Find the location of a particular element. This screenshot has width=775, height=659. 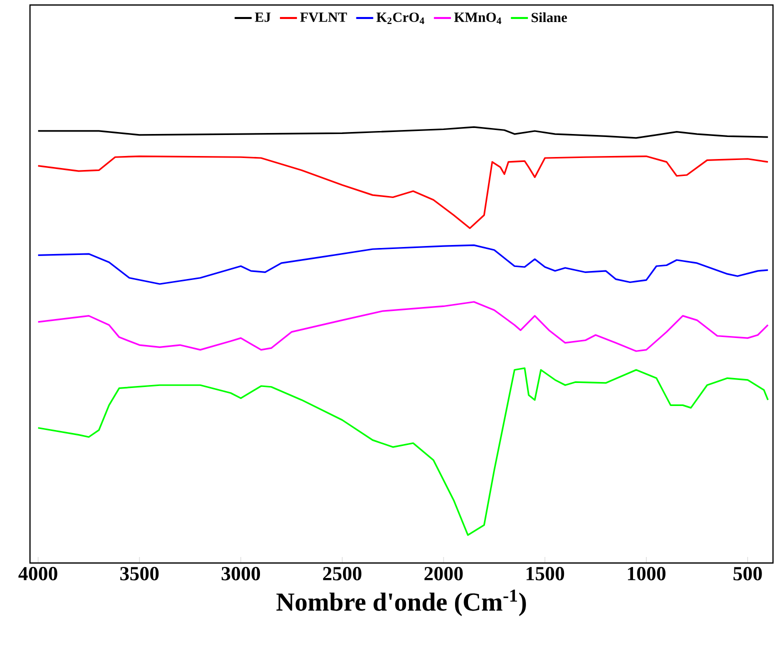

x-tick-label: 2000 is located at coordinates (443, 573).